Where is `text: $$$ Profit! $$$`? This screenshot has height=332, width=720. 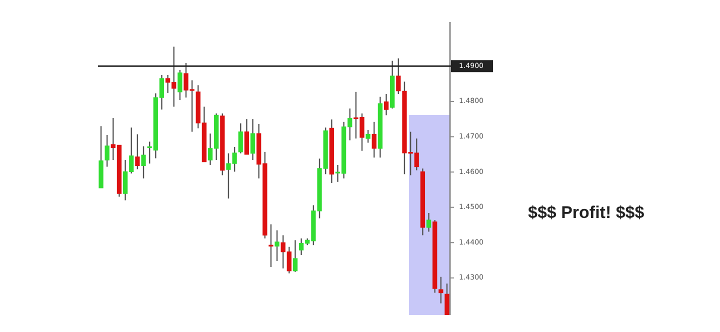
text: $$$ Profit! $$$ is located at coordinates (586, 213).